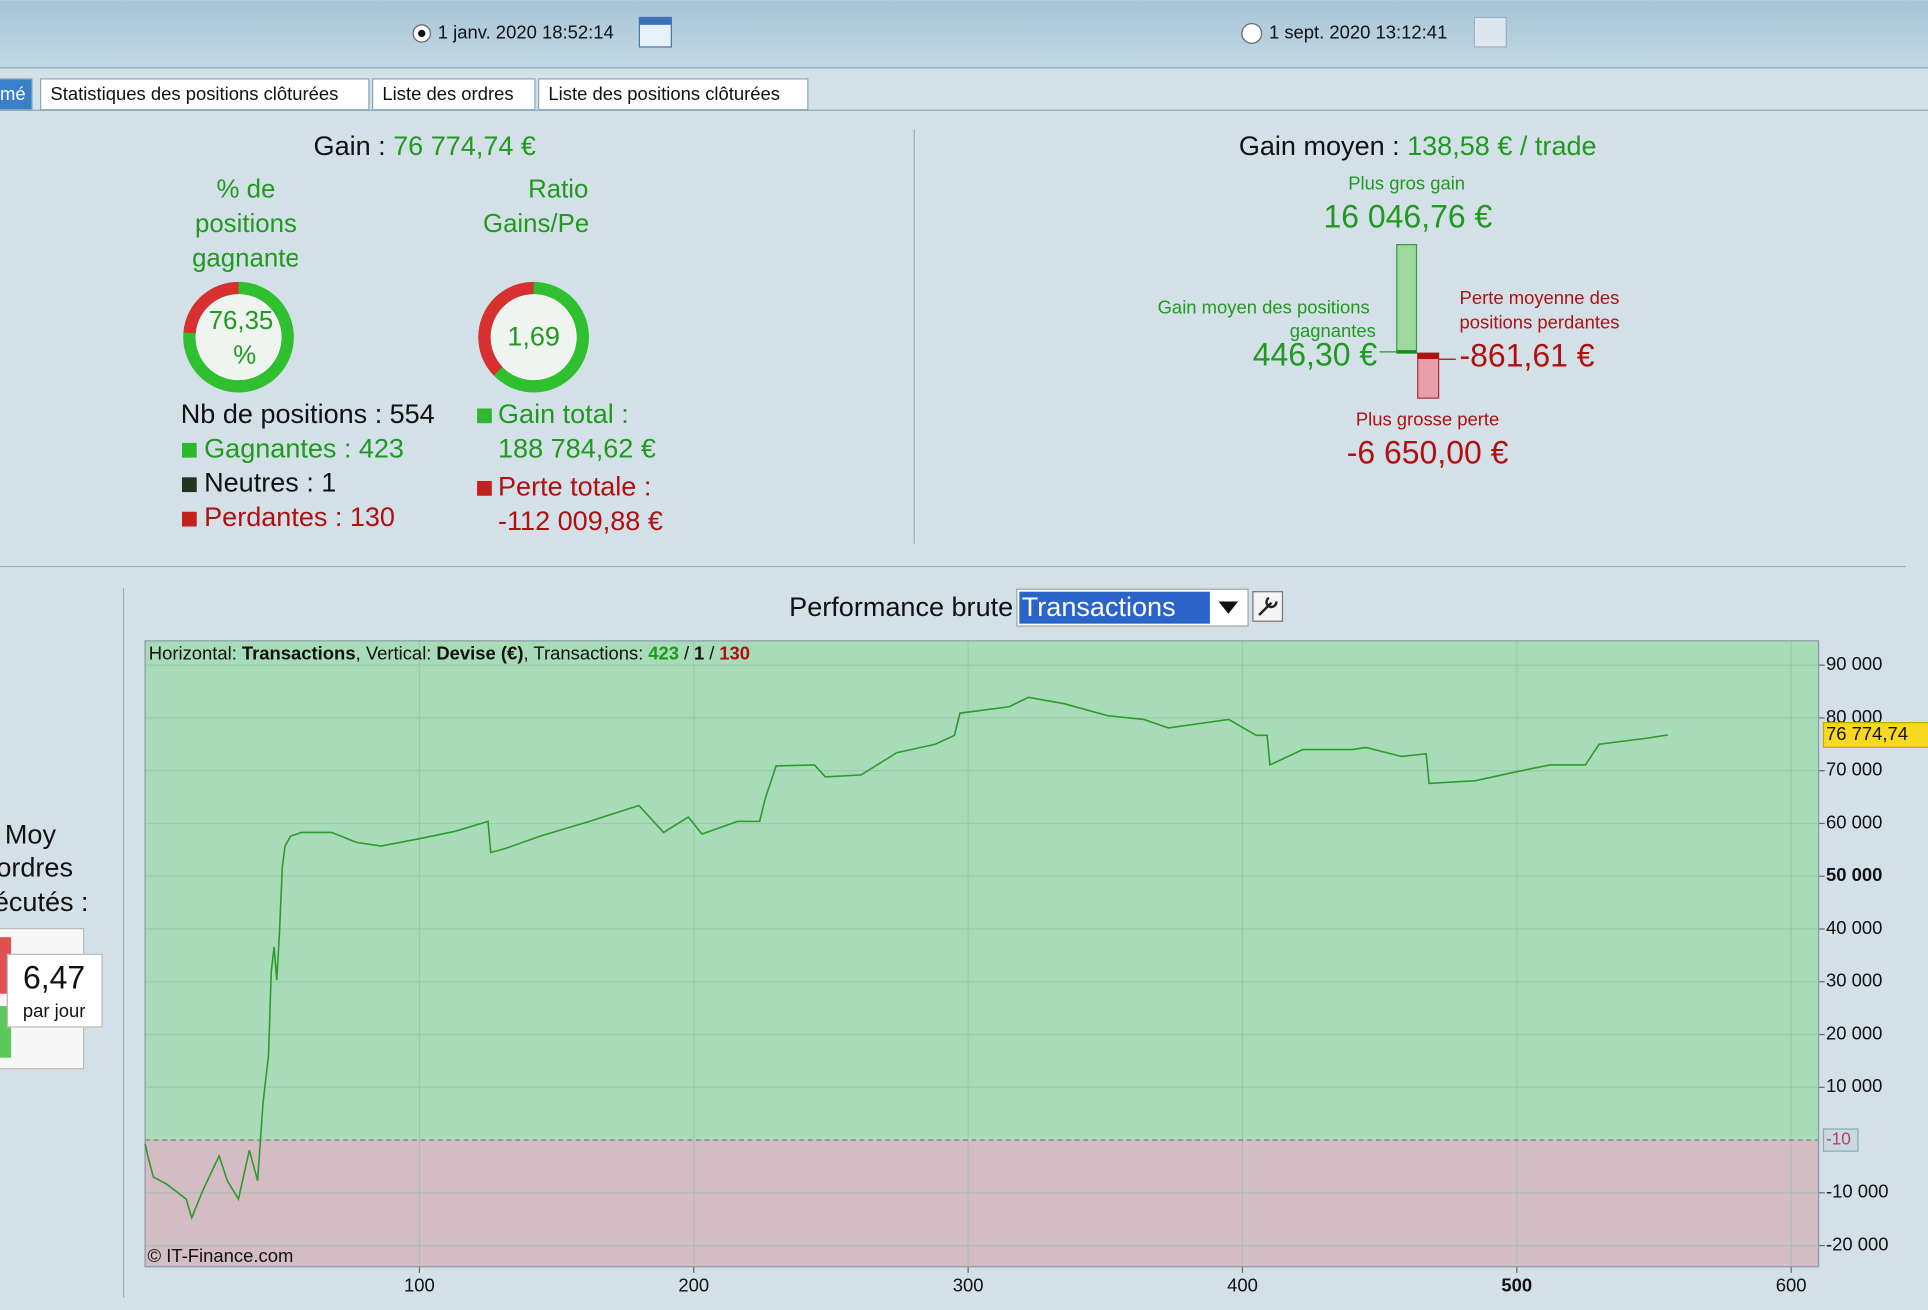 This screenshot has height=1310, width=1928. I want to click on selector-arrow, so click(1228, 607).